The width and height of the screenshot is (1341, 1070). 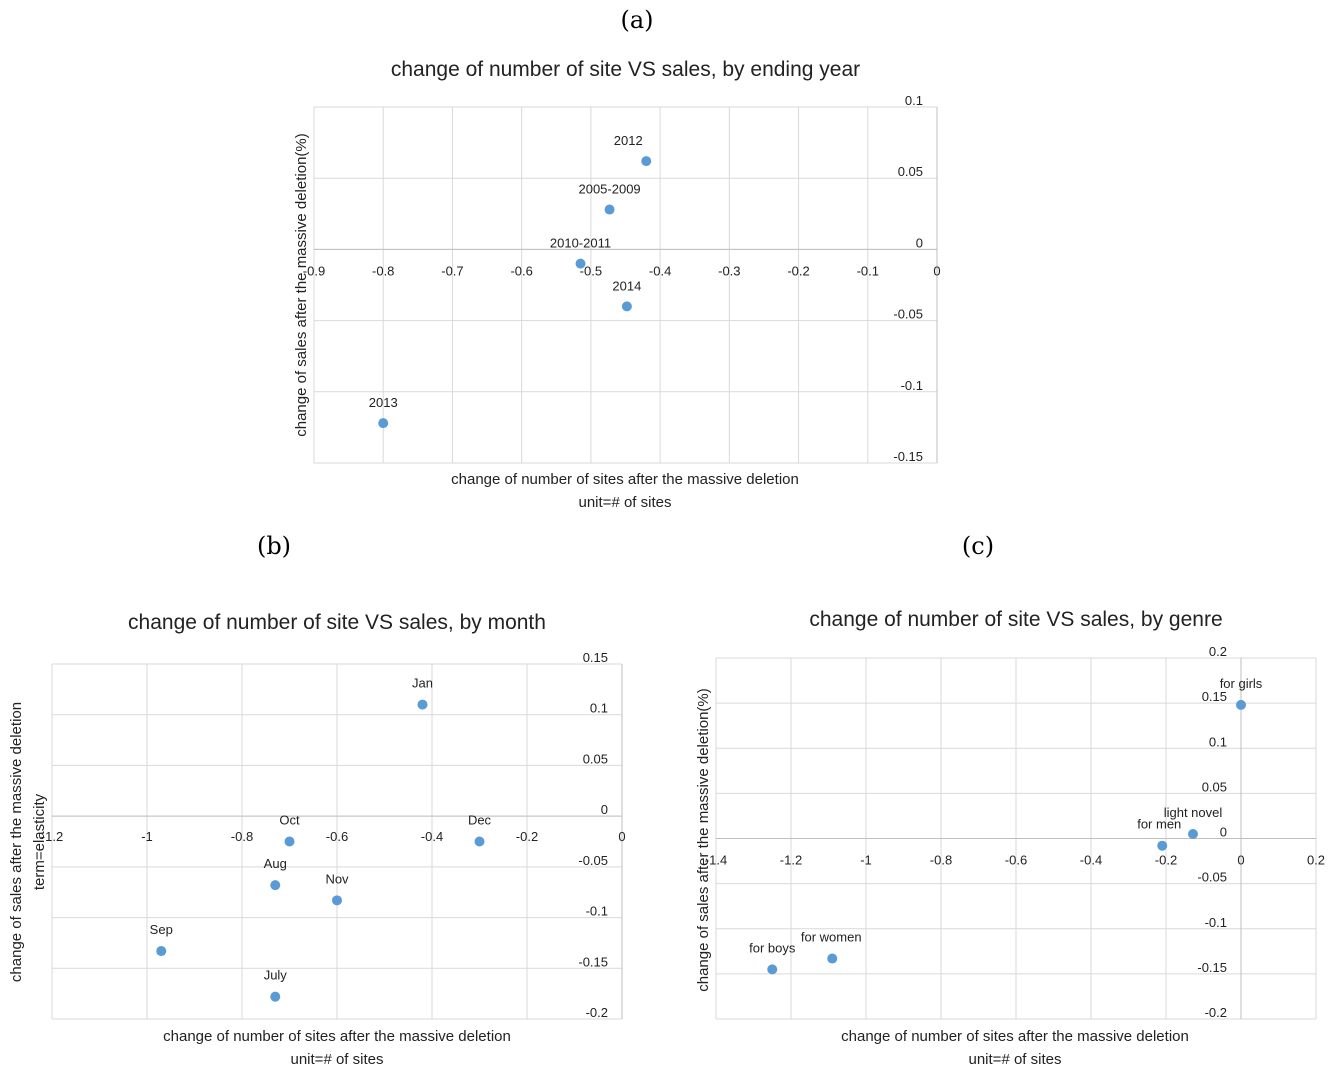 I want to click on chart-by-month-point-label-5: Sep, so click(x=161, y=929).